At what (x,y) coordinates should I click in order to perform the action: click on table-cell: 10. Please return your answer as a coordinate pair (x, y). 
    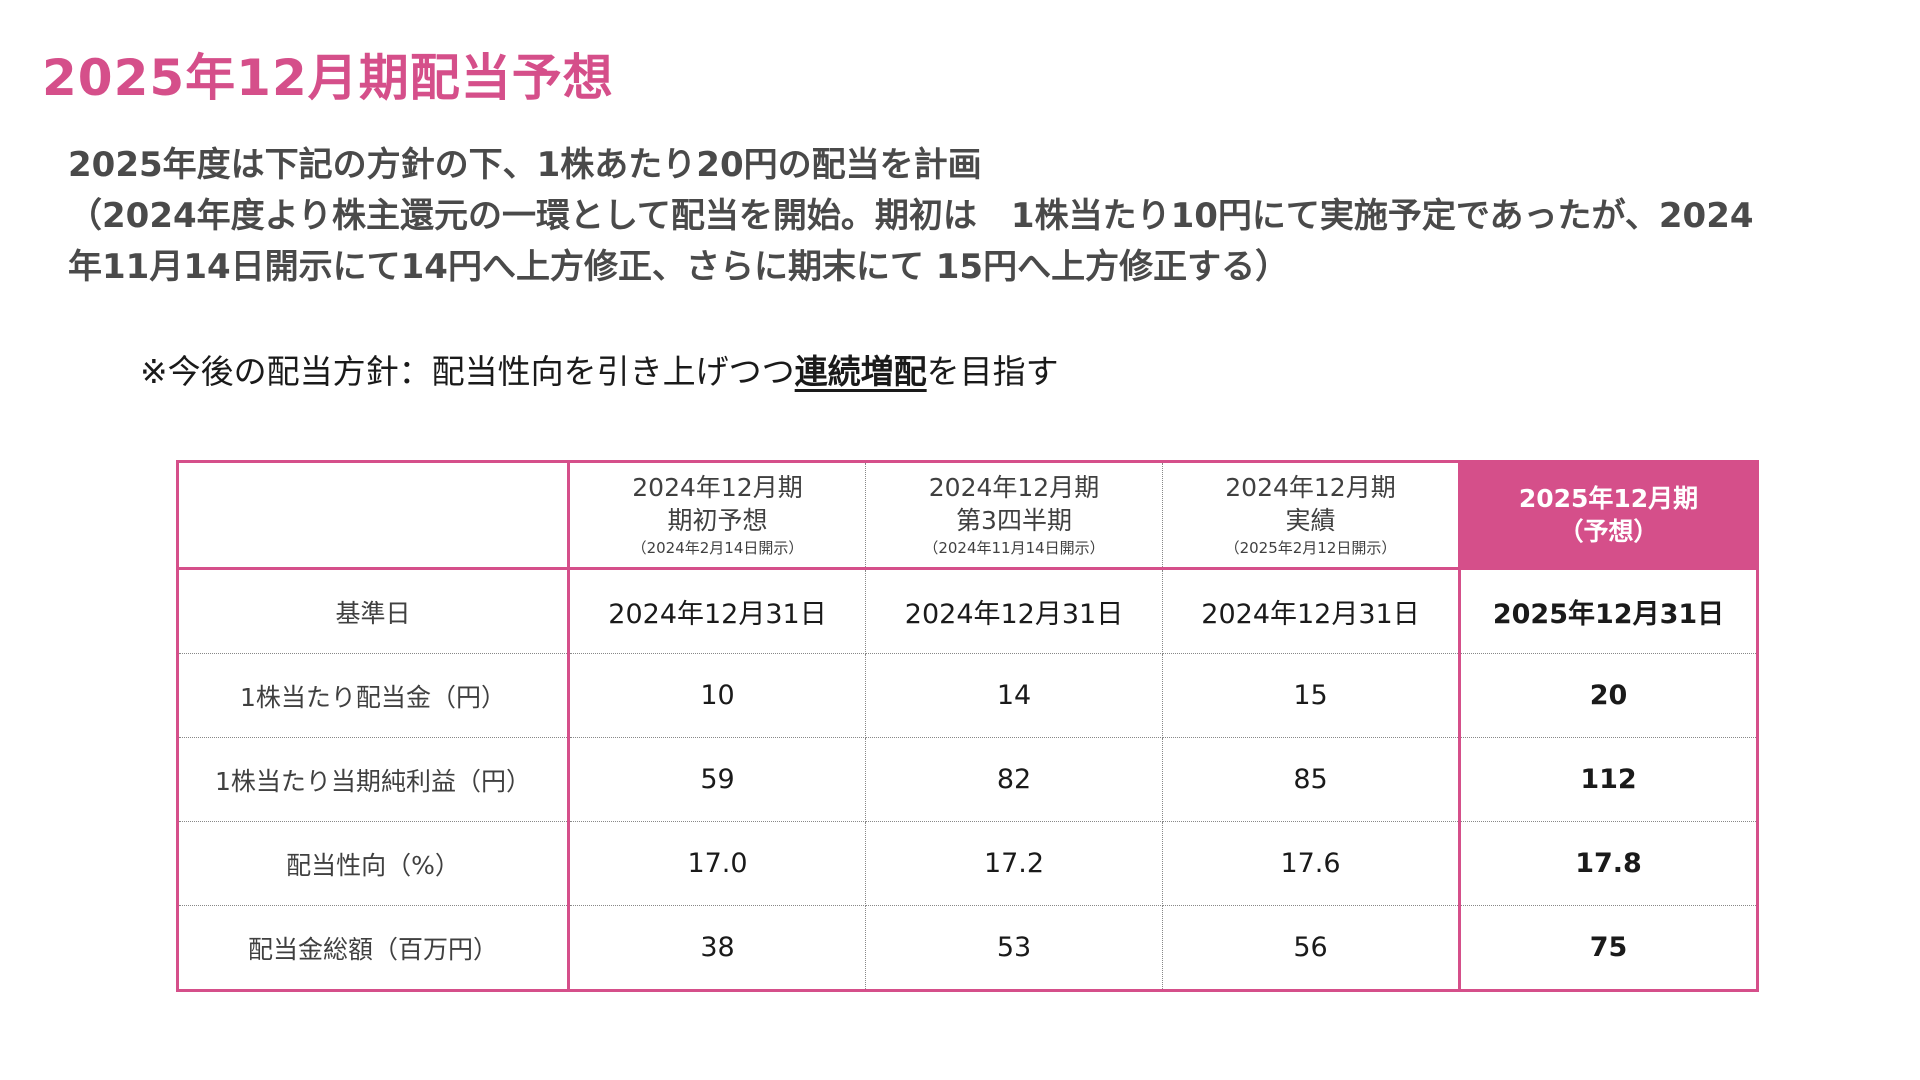
    Looking at the image, I should click on (717, 695).